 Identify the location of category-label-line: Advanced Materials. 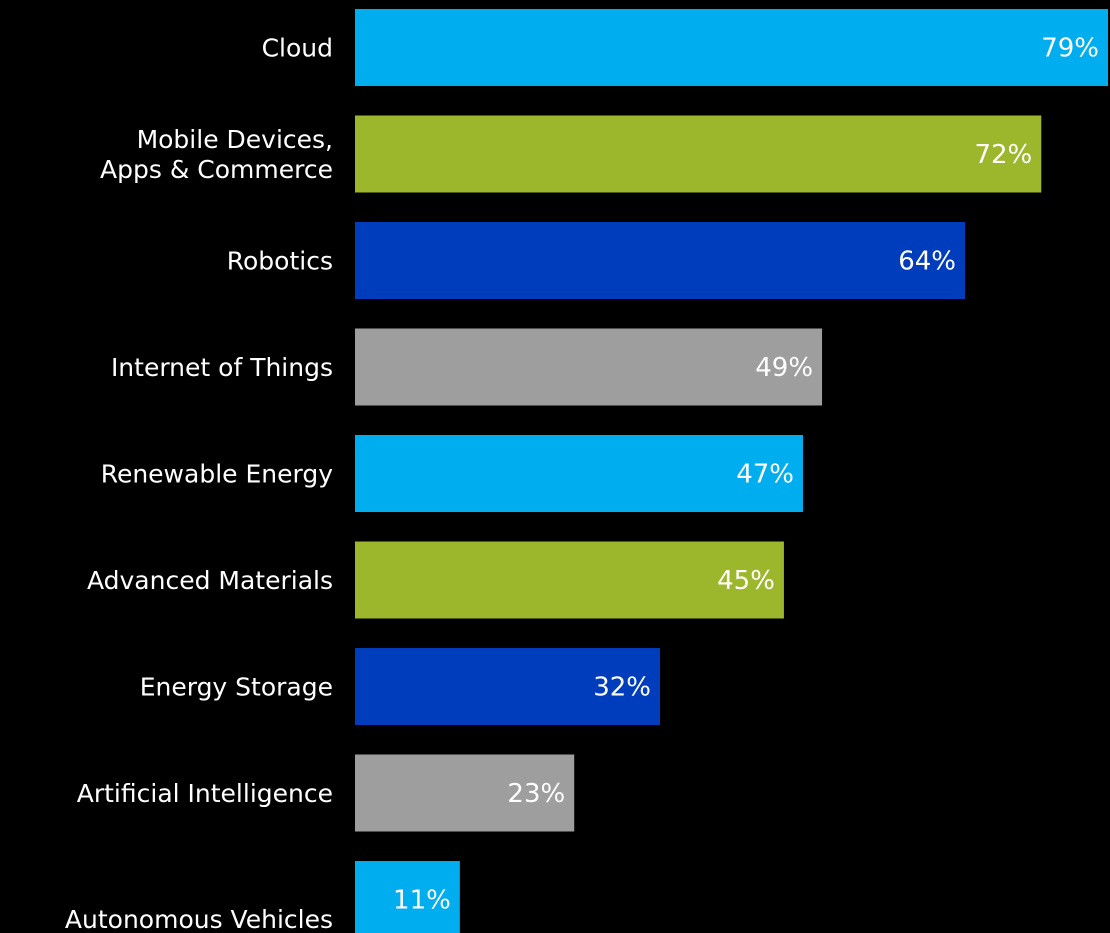
(210, 580).